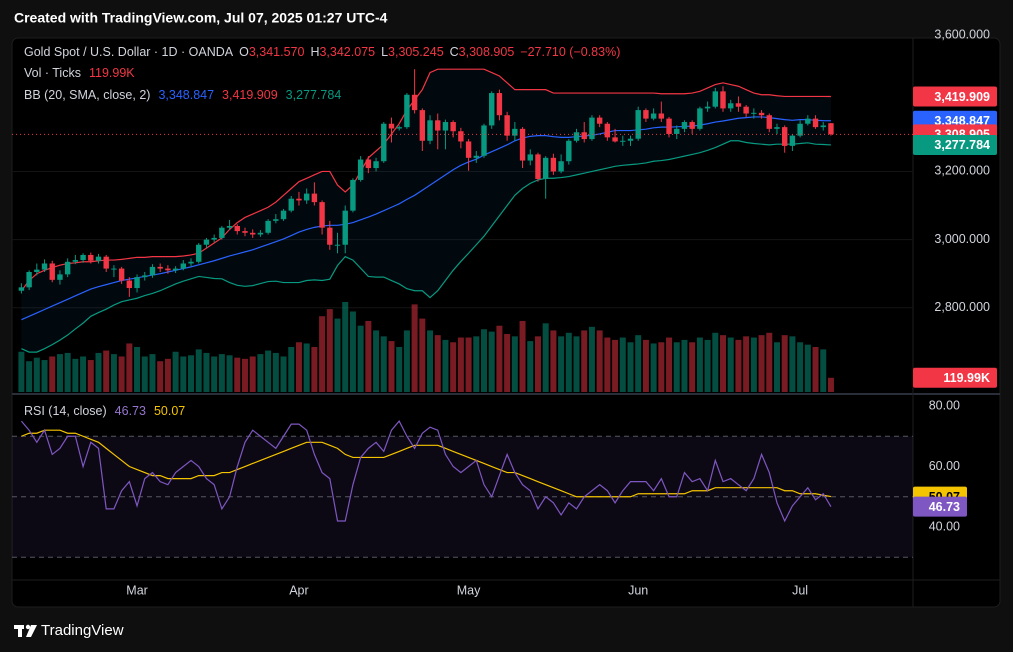 The image size is (1013, 652). Describe the element at coordinates (487, 52) in the screenshot. I see `ohlc-value: 3,308.905` at that location.